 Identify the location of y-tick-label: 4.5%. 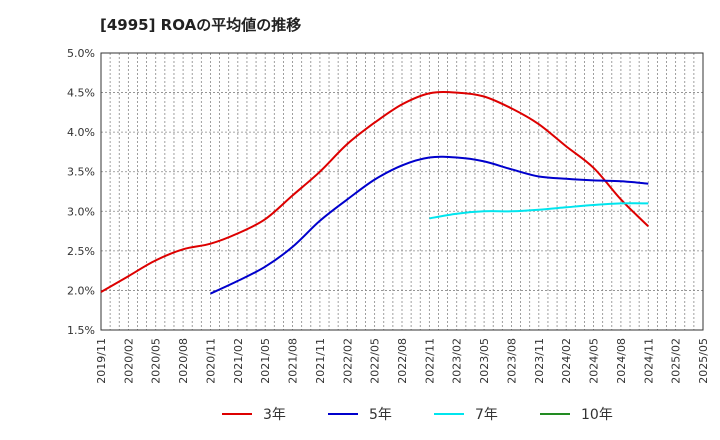
(81, 93).